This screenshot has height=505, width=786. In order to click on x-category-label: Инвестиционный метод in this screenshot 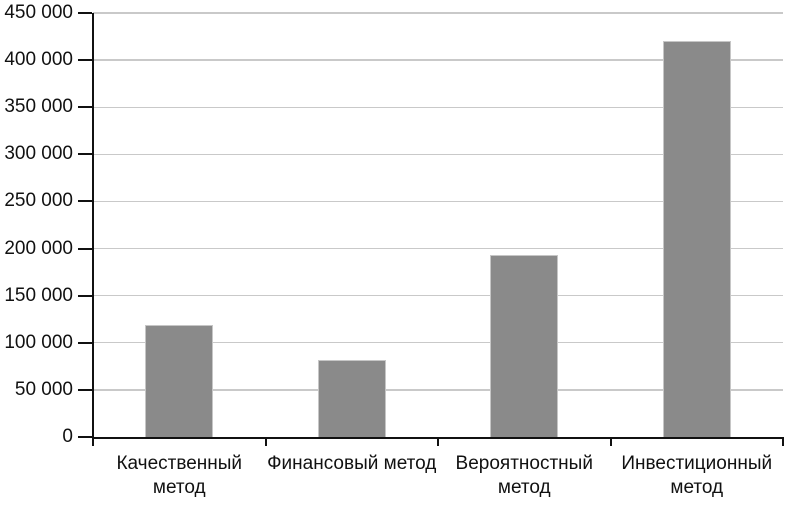, I will do `click(697, 475)`.